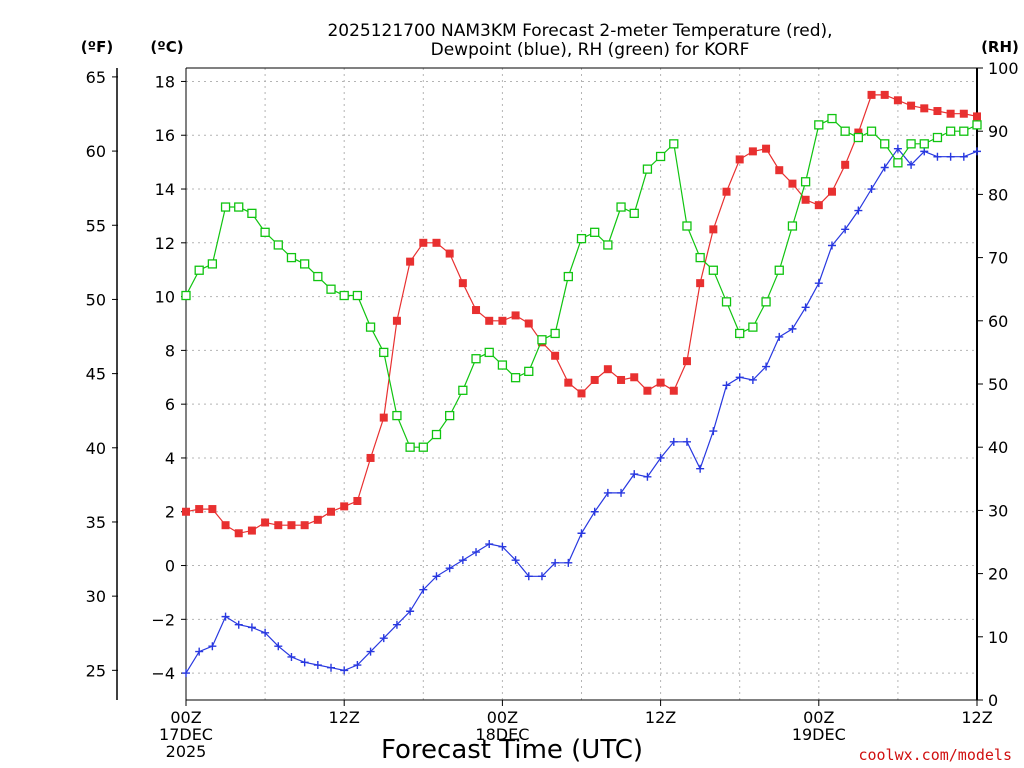 This screenshot has height=768, width=1024. What do you see at coordinates (170, 458) in the screenshot?
I see `celsius-tick-label: 4` at bounding box center [170, 458].